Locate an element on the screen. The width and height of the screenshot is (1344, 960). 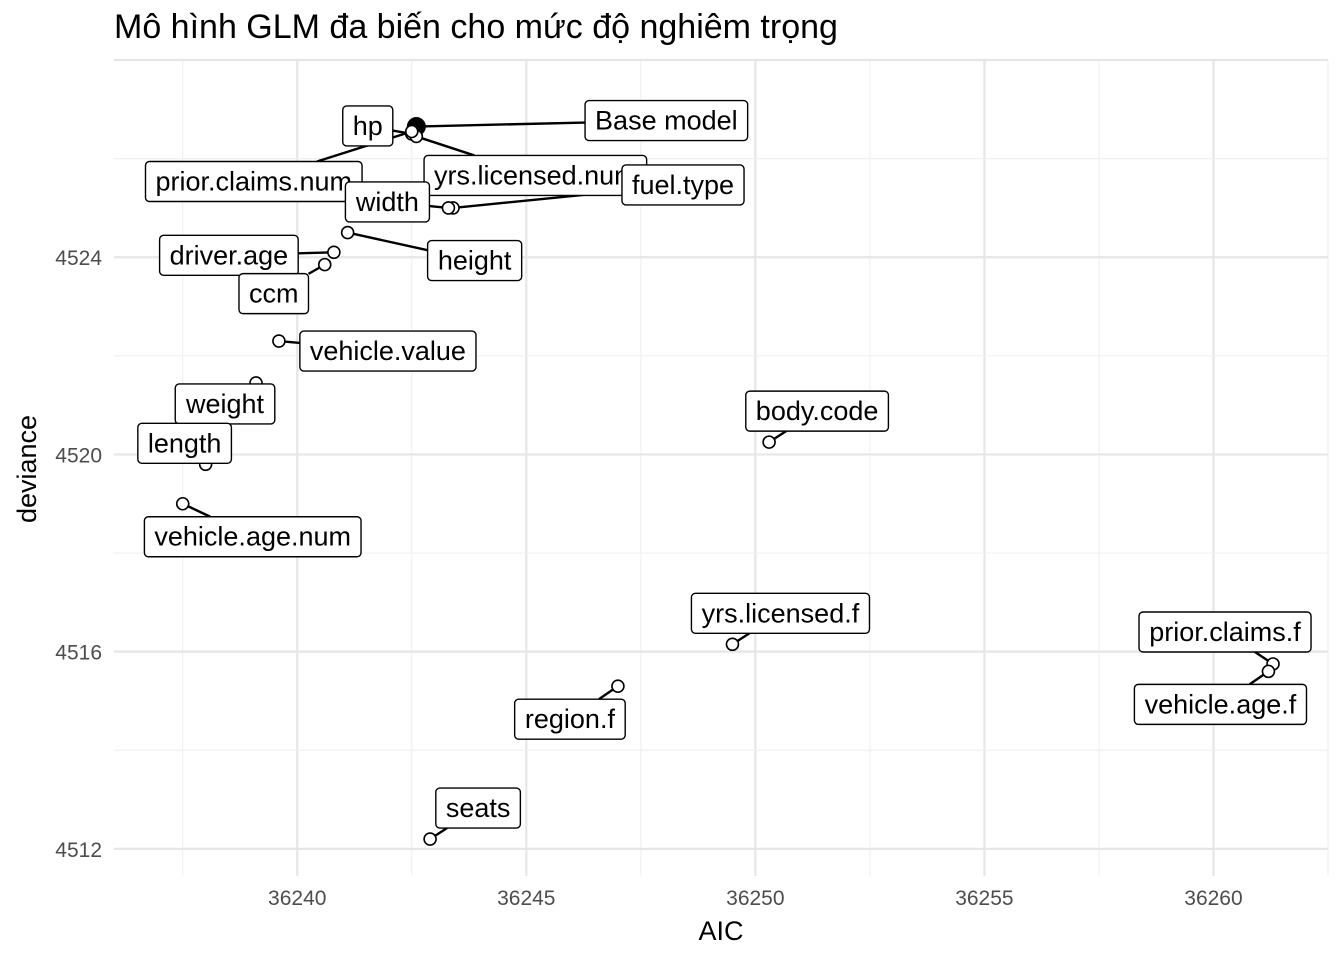
data-label-text: prior.claims.f is located at coordinates (1225, 632).